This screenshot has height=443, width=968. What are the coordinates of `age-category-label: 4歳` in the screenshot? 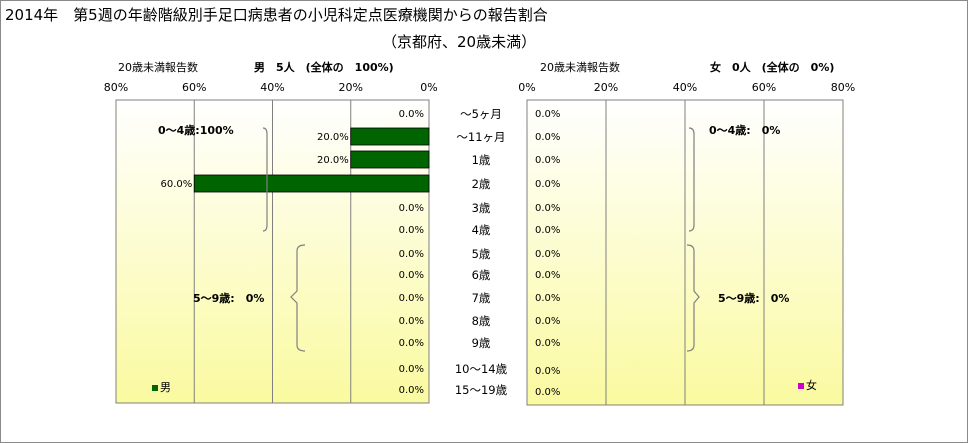 It's located at (481, 230).